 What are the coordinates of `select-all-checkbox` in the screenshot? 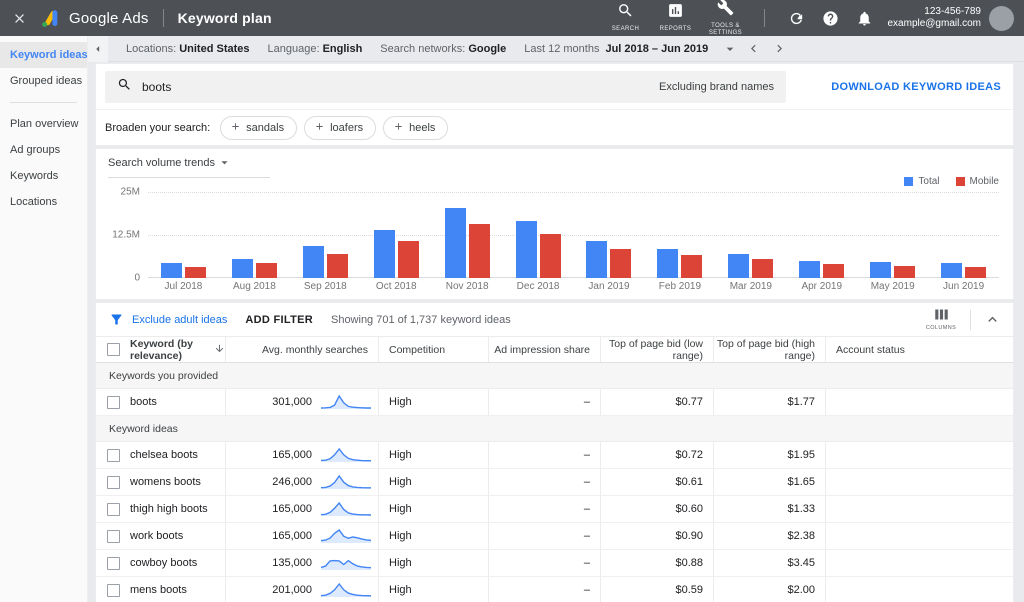 It's located at (113, 349).